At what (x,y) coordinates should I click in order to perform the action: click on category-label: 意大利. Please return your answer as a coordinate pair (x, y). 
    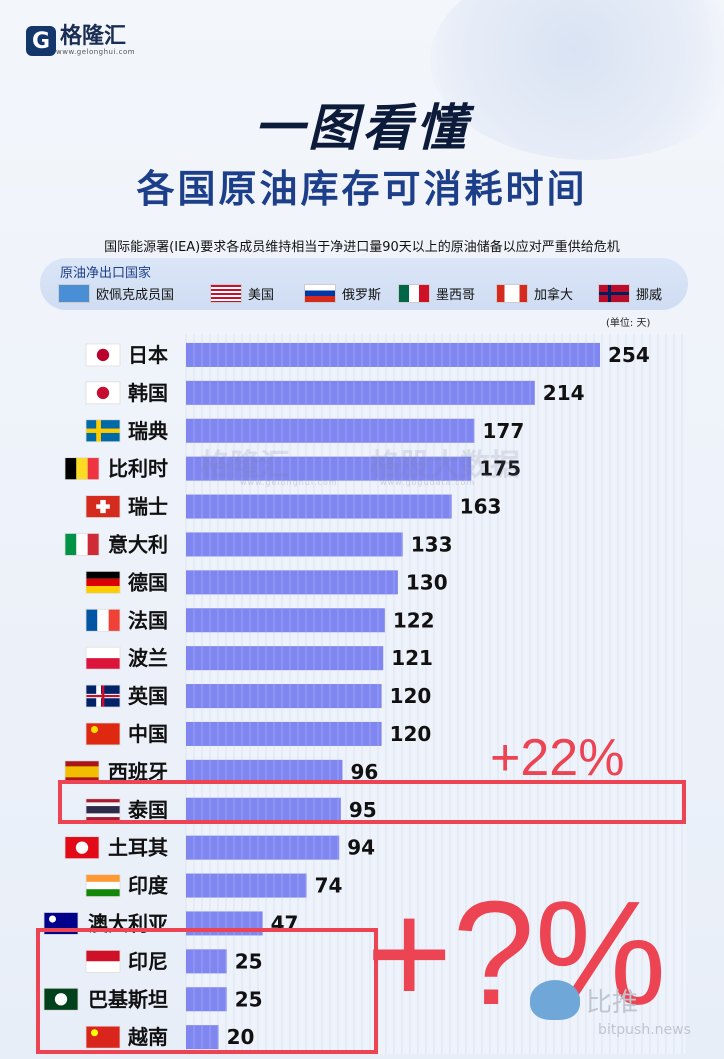
    Looking at the image, I should click on (138, 544).